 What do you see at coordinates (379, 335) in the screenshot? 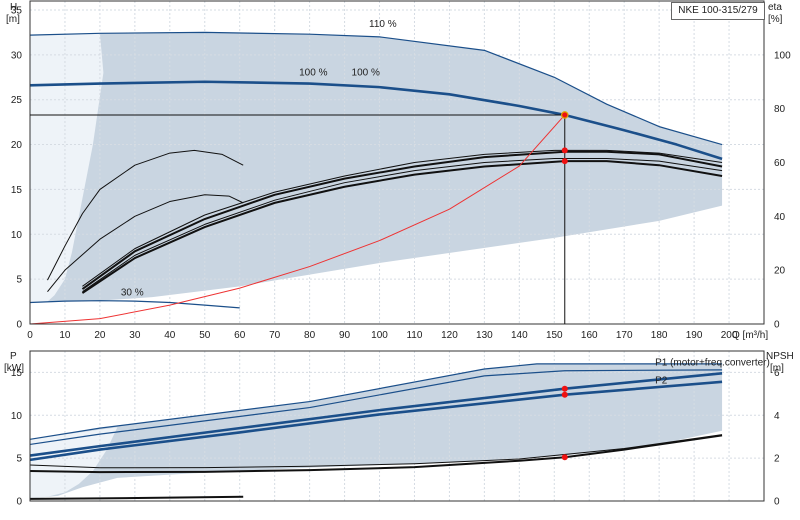
I see `x-tick-label: 100` at bounding box center [379, 335].